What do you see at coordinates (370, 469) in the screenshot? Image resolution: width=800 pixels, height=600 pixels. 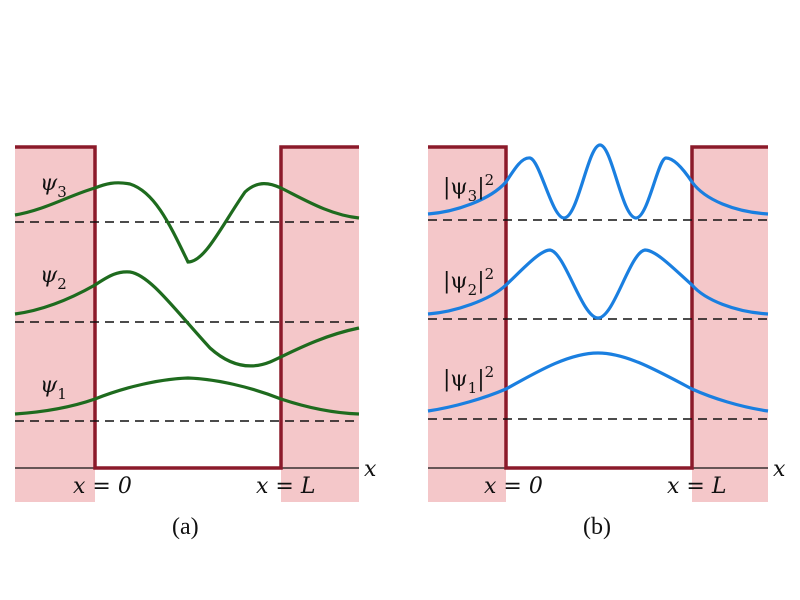 I see `panel-a-x-axis-label: x` at bounding box center [370, 469].